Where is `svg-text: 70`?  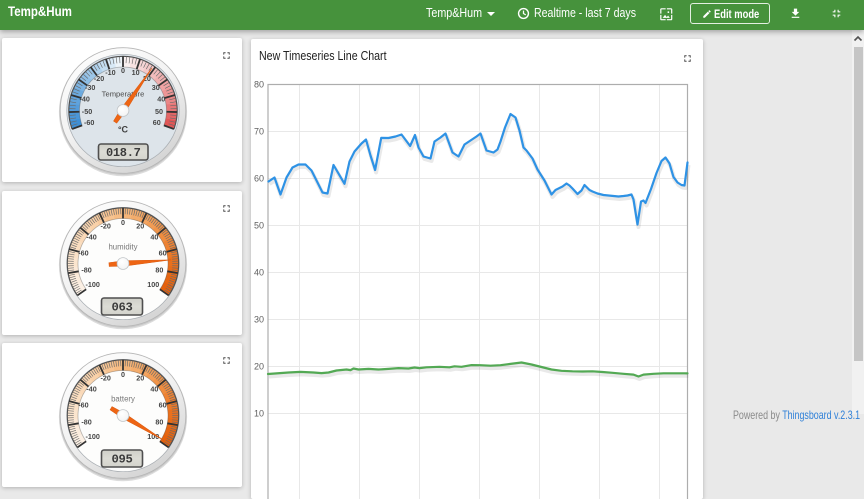 svg-text: 70 is located at coordinates (258, 131).